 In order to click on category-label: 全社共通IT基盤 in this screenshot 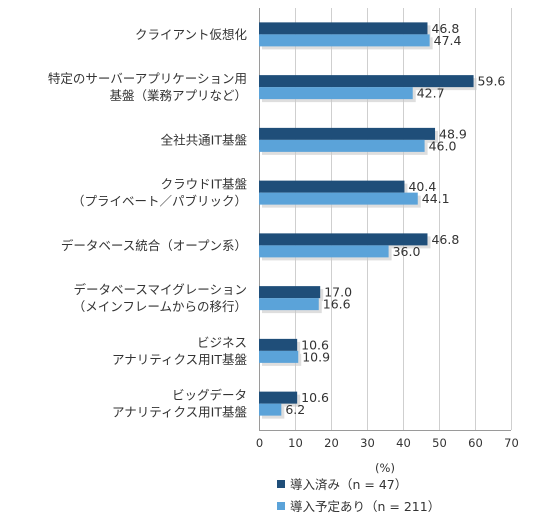, I will do `click(204, 139)`.